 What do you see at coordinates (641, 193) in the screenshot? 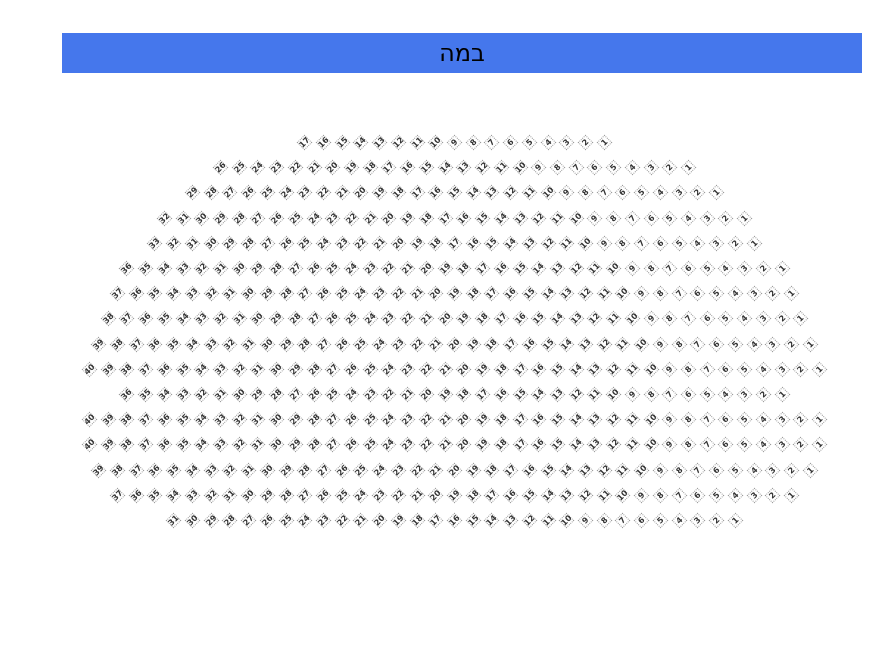
I see `seat: 5` at bounding box center [641, 193].